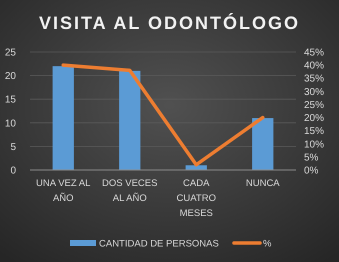 Image resolution: width=339 pixels, height=262 pixels. What do you see at coordinates (311, 158) in the screenshot?
I see `y2-tick-label: 5%` at bounding box center [311, 158].